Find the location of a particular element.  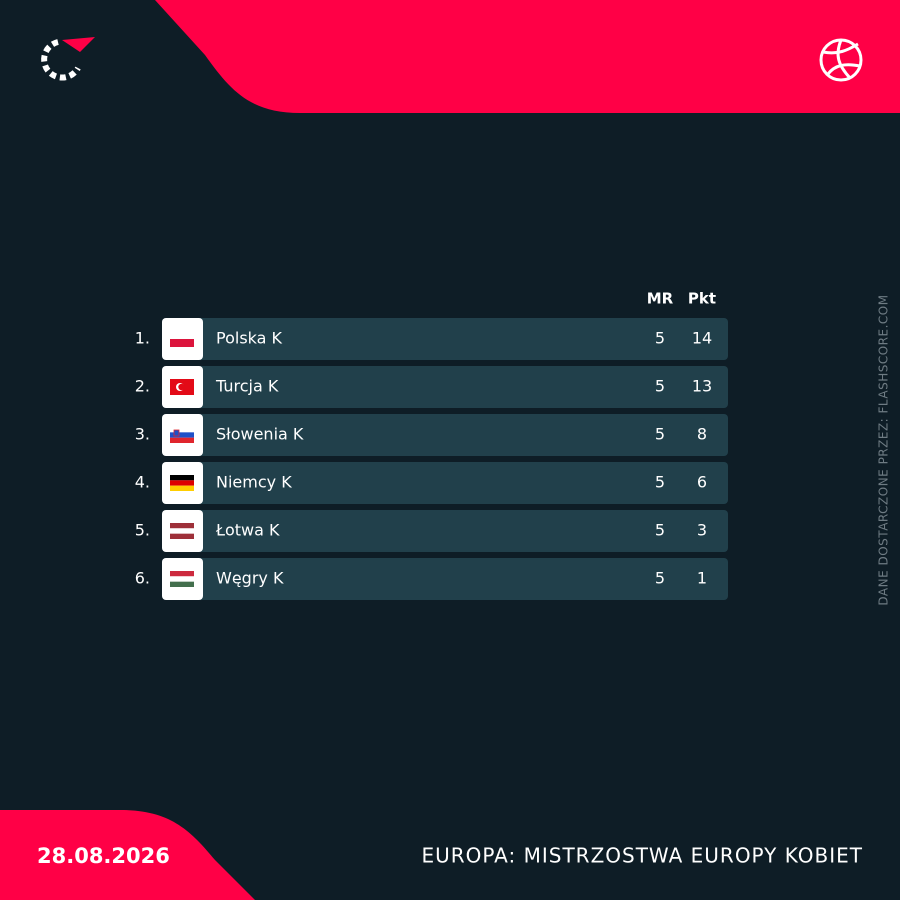

team-name: Turcja K is located at coordinates (247, 386).